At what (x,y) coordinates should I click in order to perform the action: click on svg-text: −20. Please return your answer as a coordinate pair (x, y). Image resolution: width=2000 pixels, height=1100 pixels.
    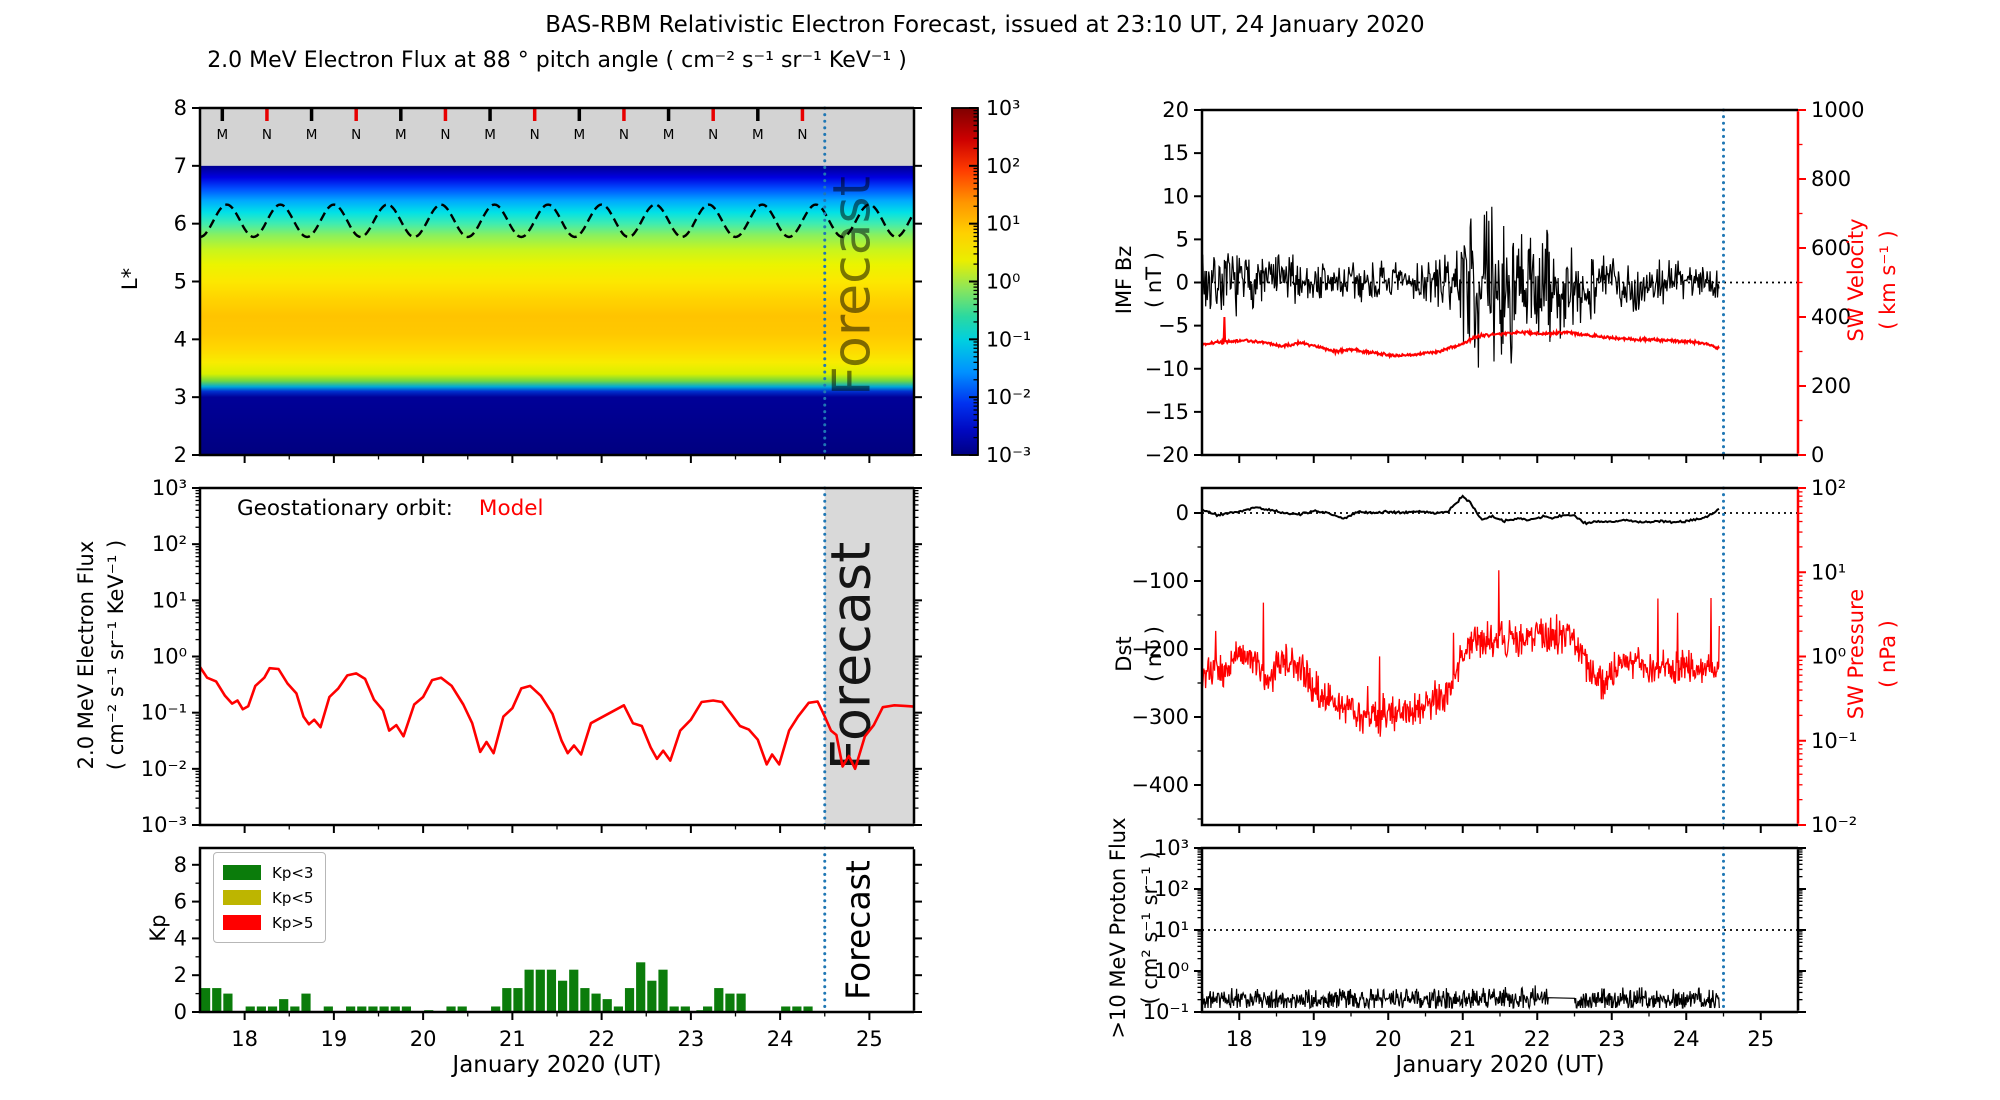
    Looking at the image, I should click on (1167, 455).